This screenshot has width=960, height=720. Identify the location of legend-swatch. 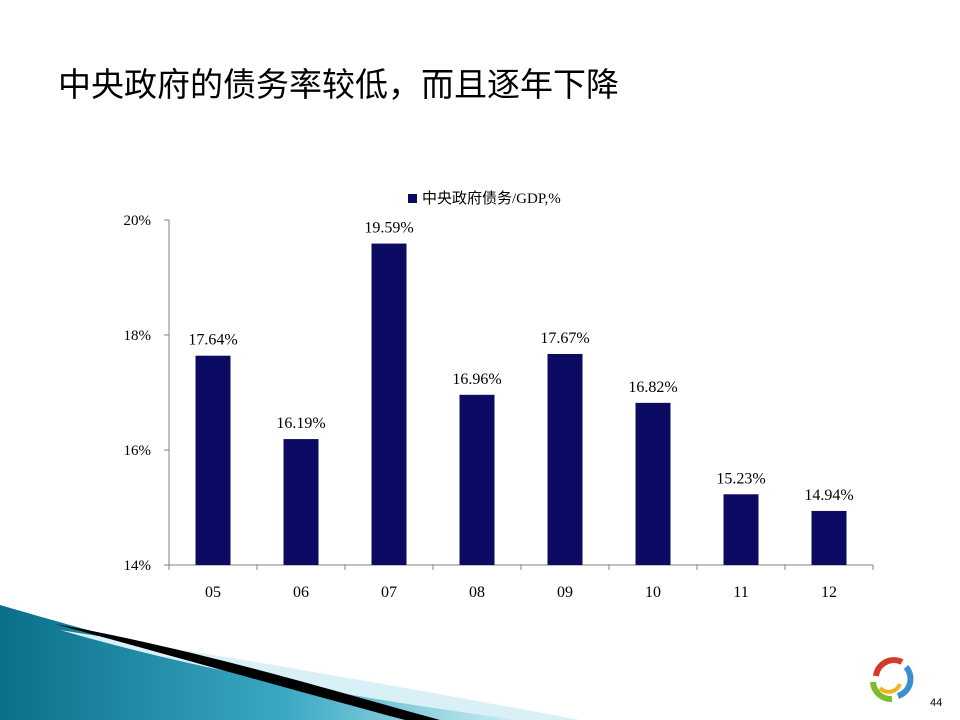
(412, 198).